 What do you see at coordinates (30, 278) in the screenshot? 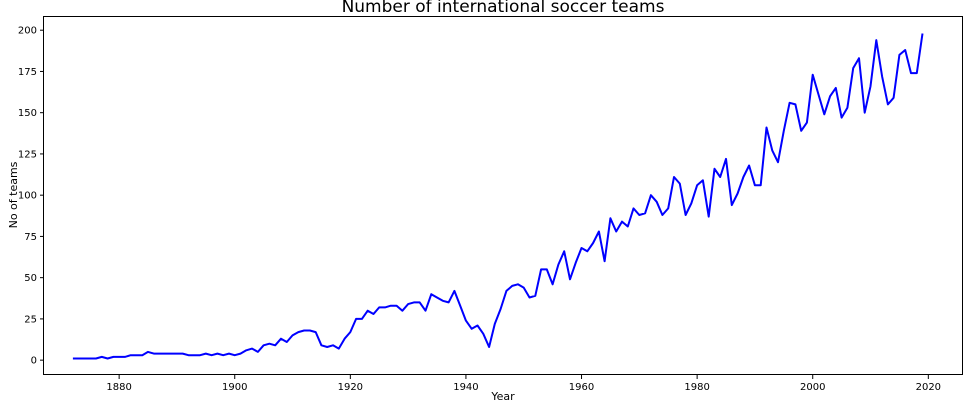
I see `y-tick-label: 50` at bounding box center [30, 278].